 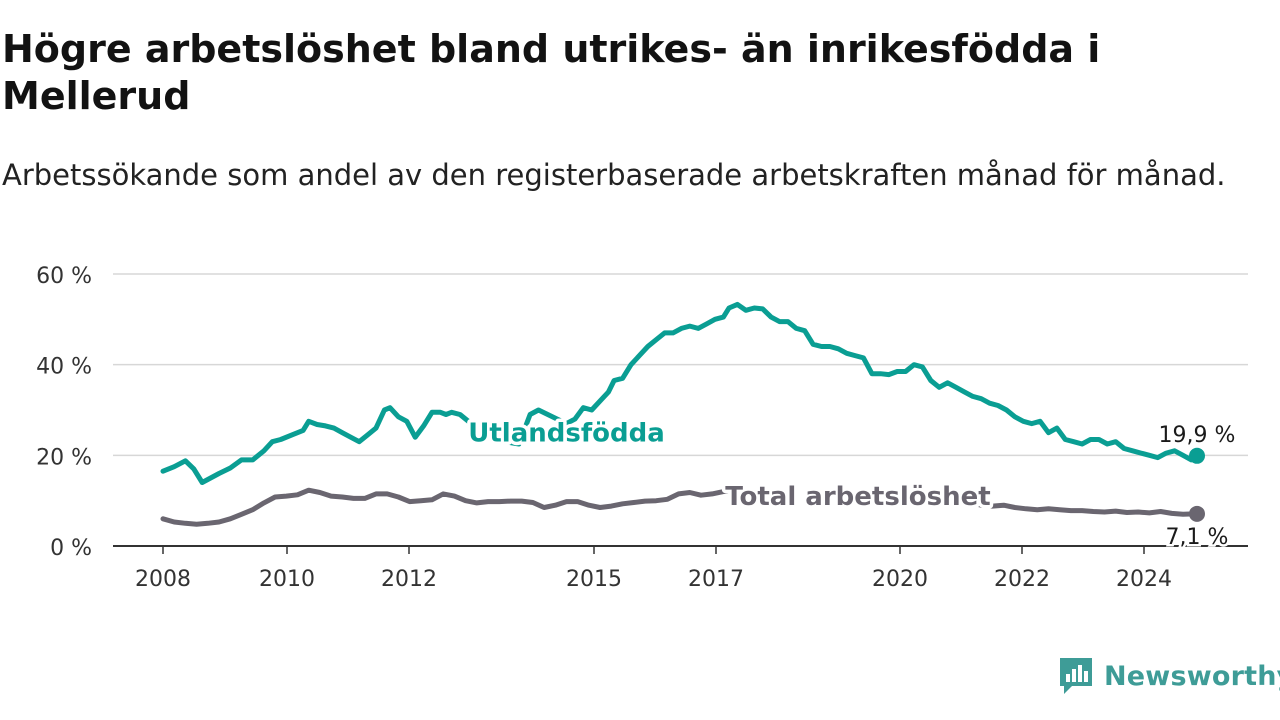 What do you see at coordinates (1076, 676) in the screenshot?
I see `newsworthy-logo-icon` at bounding box center [1076, 676].